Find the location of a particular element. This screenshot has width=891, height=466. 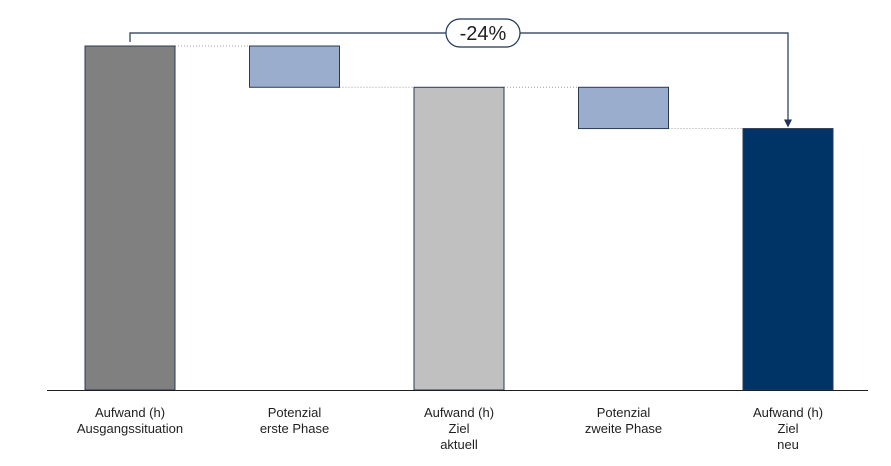

change-arrowhead is located at coordinates (788, 123).